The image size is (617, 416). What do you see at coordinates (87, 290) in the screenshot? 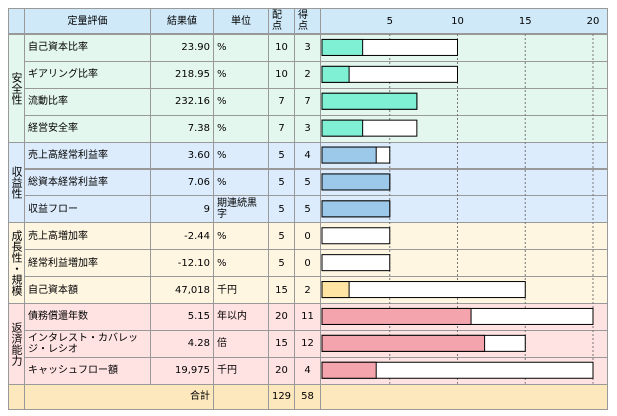
I see `item: 自己資本額` at bounding box center [87, 290].